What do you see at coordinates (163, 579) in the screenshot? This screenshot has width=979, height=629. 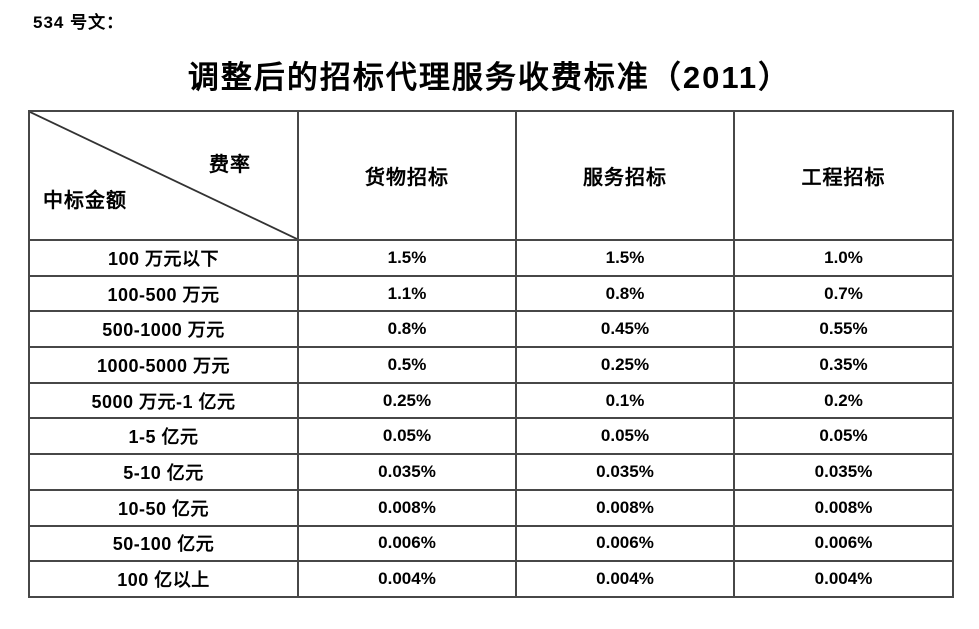 I see `bid-amount-range-cell: 100 亿以上` at bounding box center [163, 579].